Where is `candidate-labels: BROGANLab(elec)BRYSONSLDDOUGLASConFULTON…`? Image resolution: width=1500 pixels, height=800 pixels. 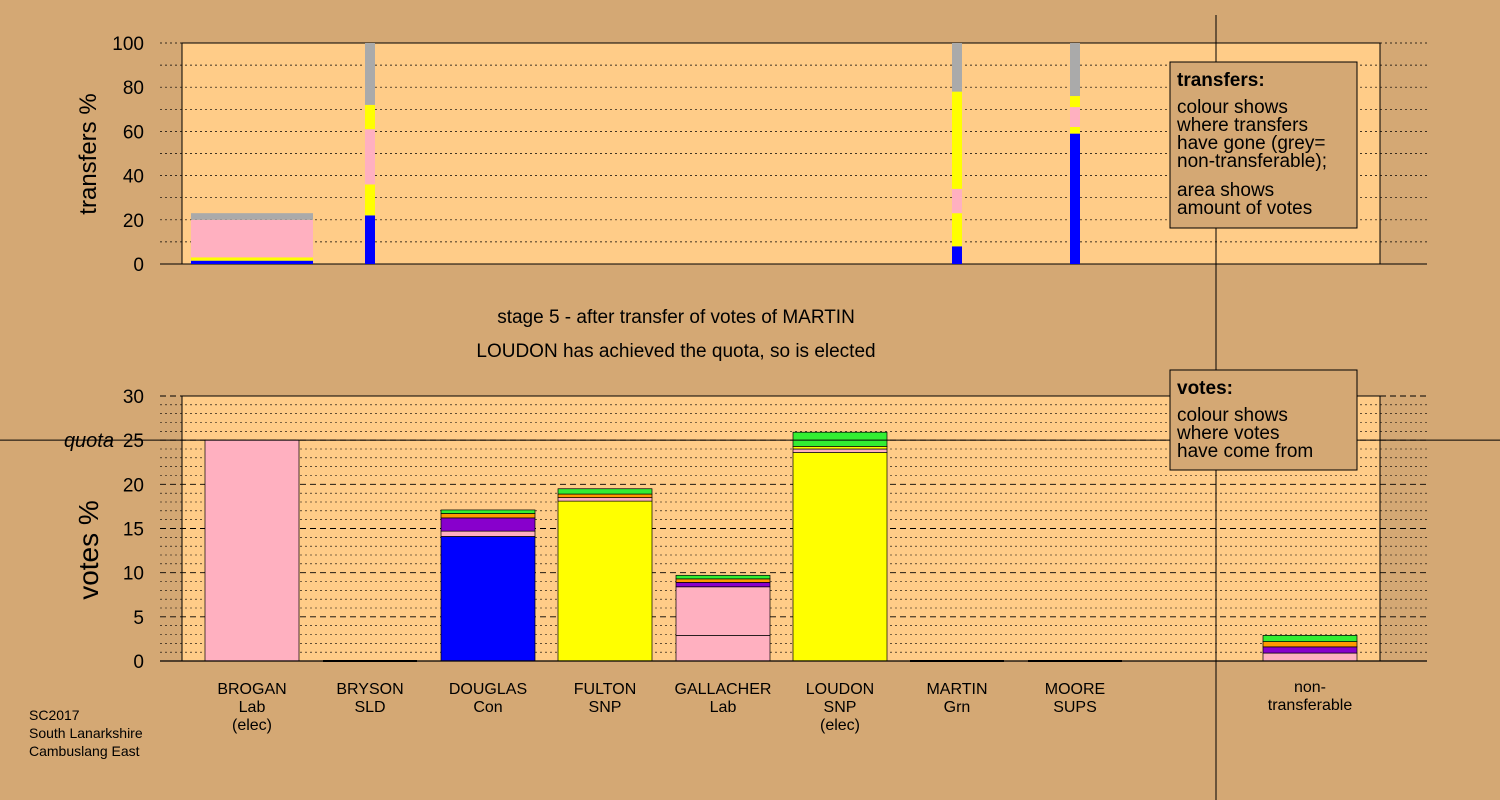 candidate-labels: BROGANLab(elec)BRYSONSLDDOUGLASConFULTON… is located at coordinates (661, 707).